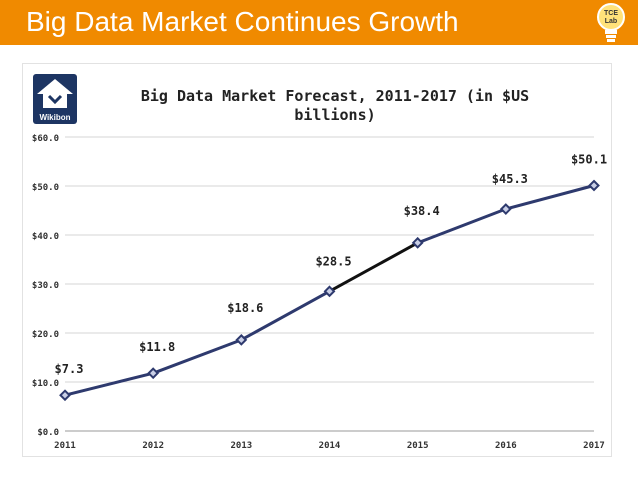 The height and width of the screenshot is (479, 638). Describe the element at coordinates (594, 185) in the screenshot. I see `data-point-2017` at that location.